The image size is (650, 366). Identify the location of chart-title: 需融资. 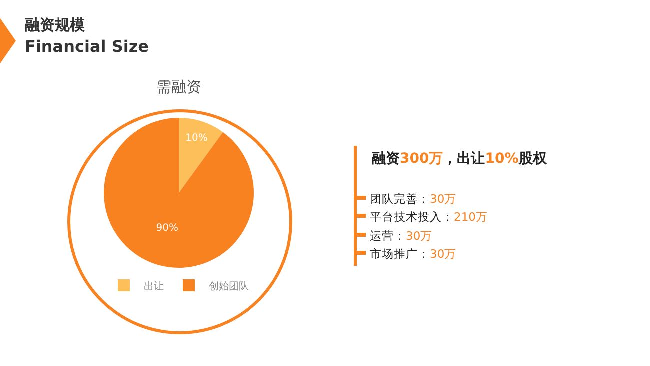
(179, 87).